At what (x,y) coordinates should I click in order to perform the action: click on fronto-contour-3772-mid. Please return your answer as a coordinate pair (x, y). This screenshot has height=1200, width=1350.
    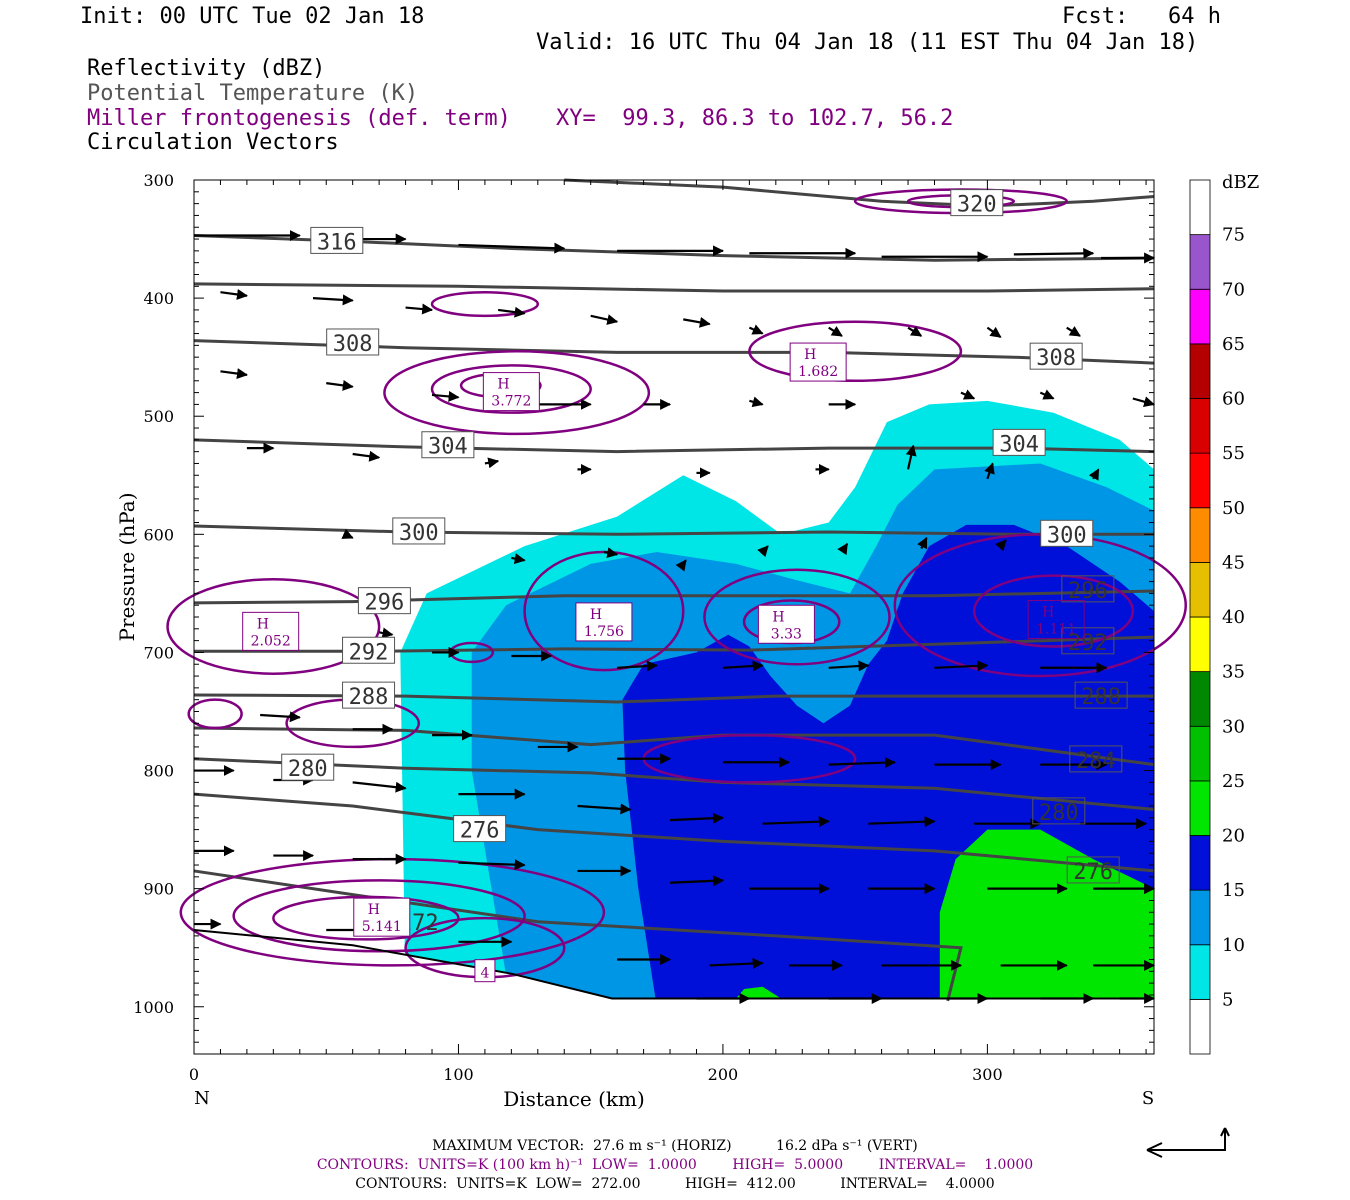
    Looking at the image, I should click on (511, 389).